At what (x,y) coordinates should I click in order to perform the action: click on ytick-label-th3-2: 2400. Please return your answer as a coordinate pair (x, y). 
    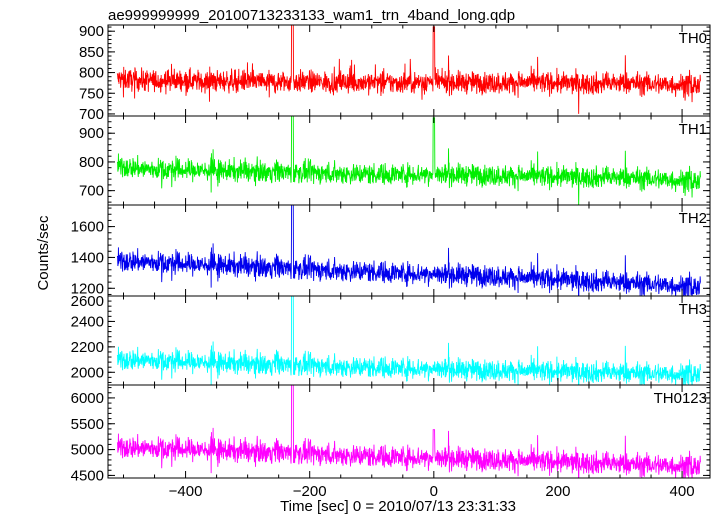
    Looking at the image, I should click on (87, 321).